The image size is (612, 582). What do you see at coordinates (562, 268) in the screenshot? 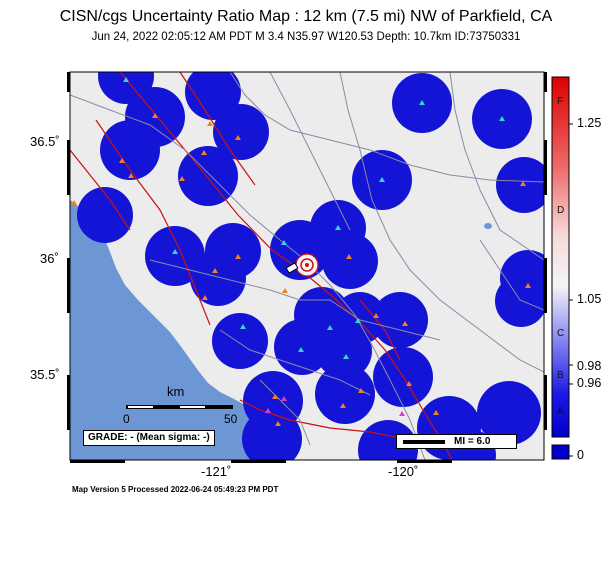
I see `colorbar` at bounding box center [562, 268].